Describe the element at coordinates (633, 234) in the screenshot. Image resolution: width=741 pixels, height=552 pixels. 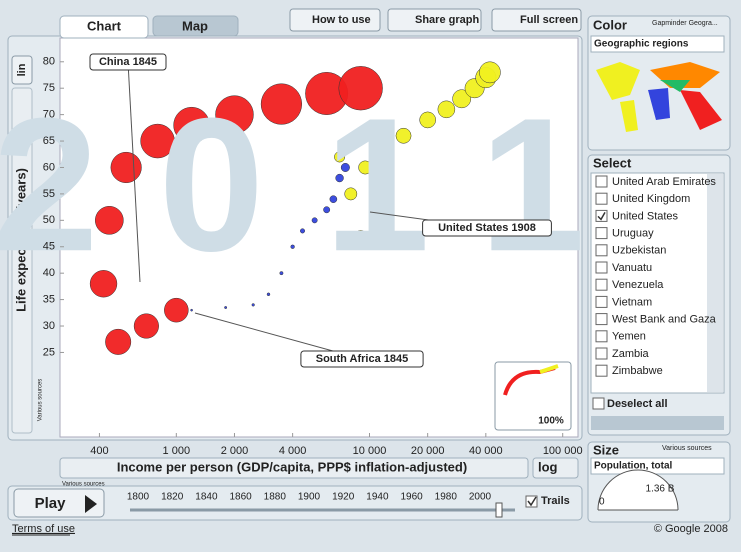
I see `country-name: Uruguay` at that location.